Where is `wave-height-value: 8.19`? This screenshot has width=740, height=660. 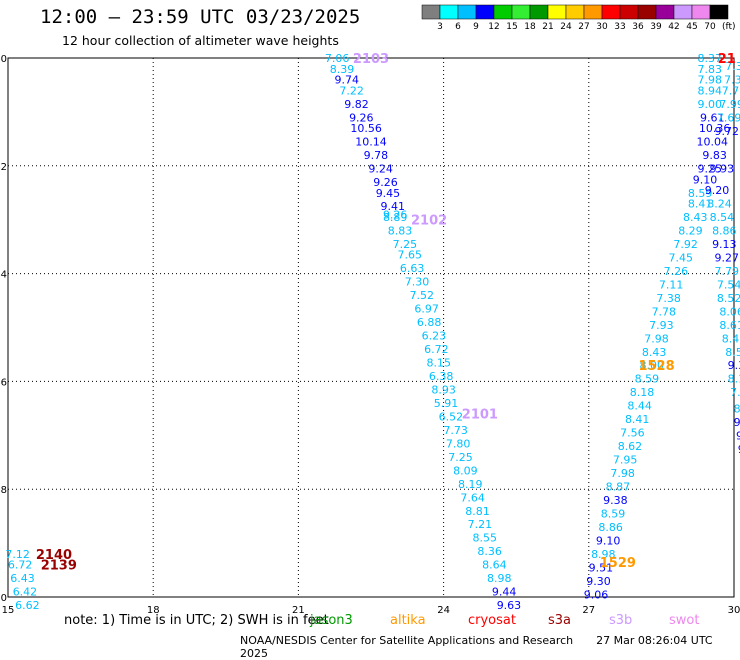 wave-height-value: 8.19 is located at coordinates (470, 484).